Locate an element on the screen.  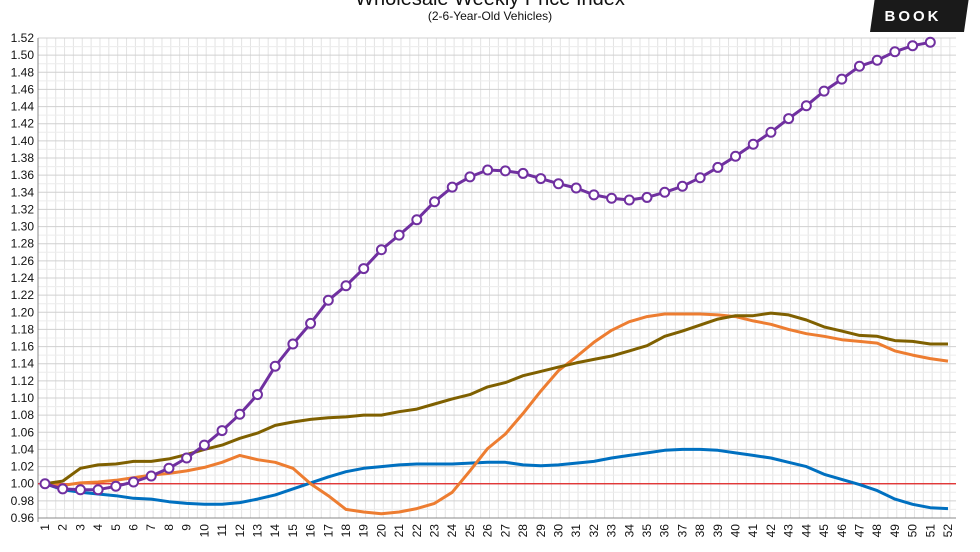
x-tick-label: 43 is located at coordinates (789, 531).